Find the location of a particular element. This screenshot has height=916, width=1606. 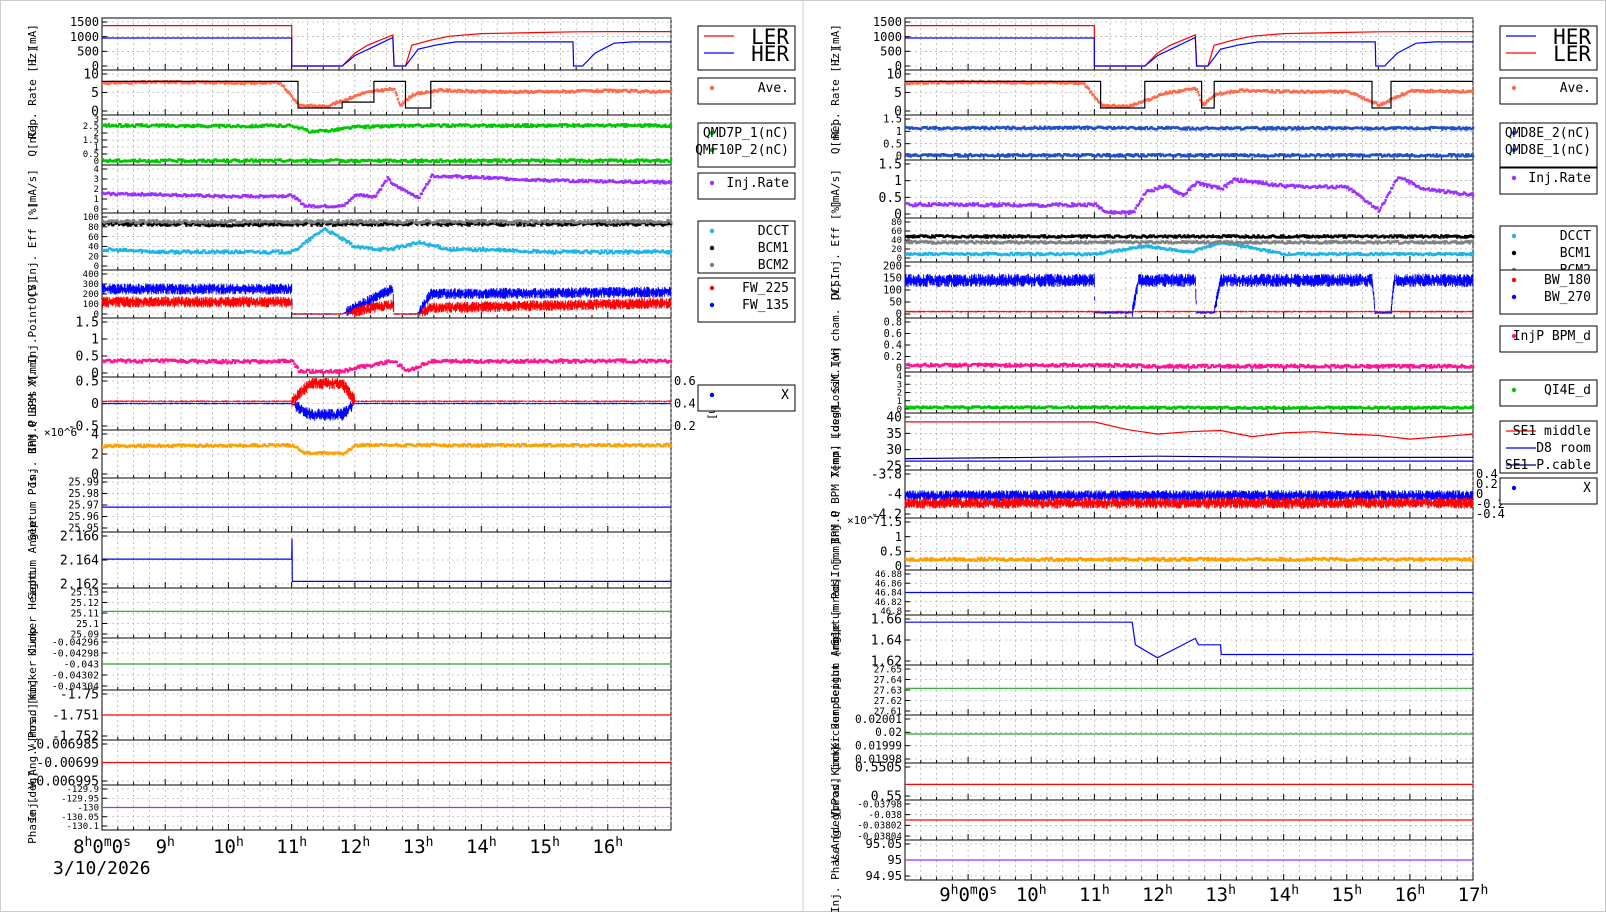

left-panel-5-legend-label: FW_225 is located at coordinates (765, 288).